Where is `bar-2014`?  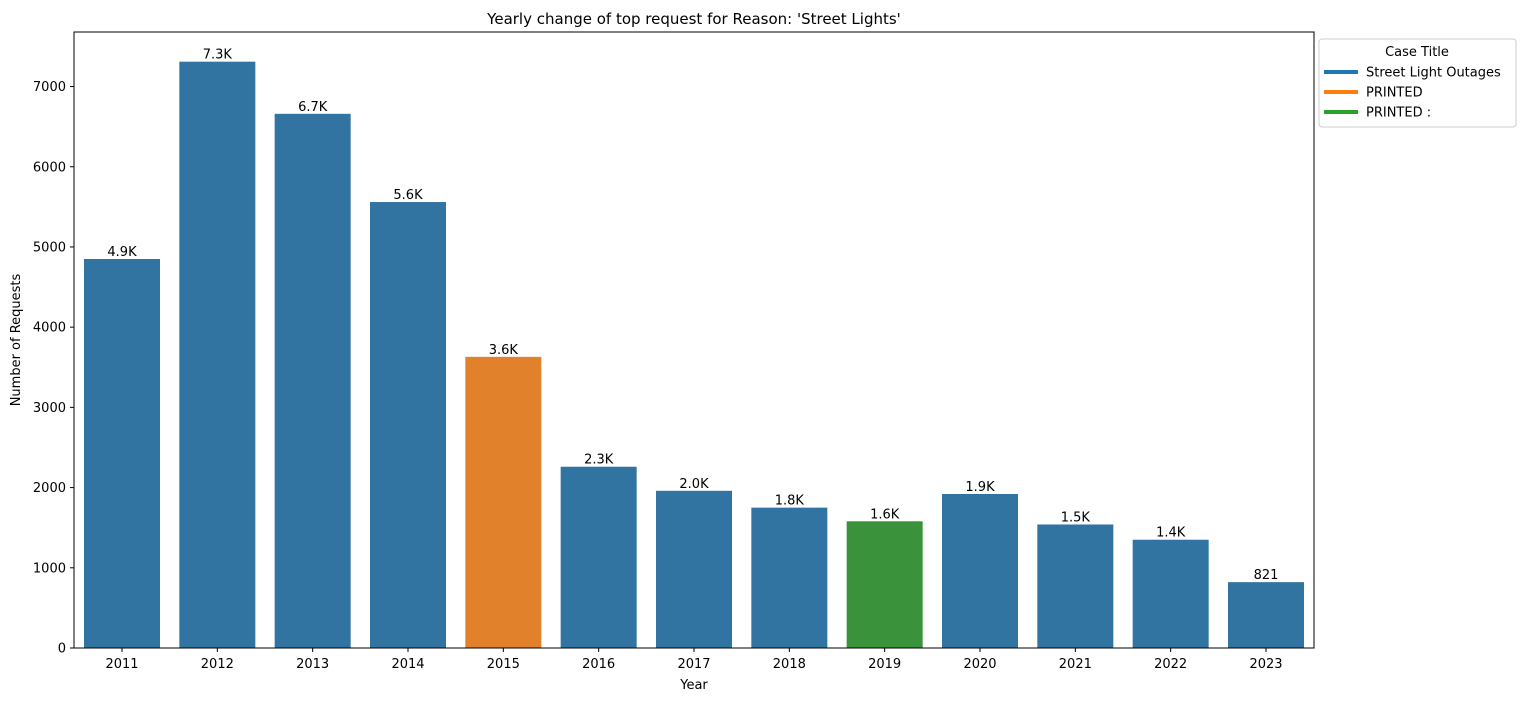 bar-2014 is located at coordinates (408, 425).